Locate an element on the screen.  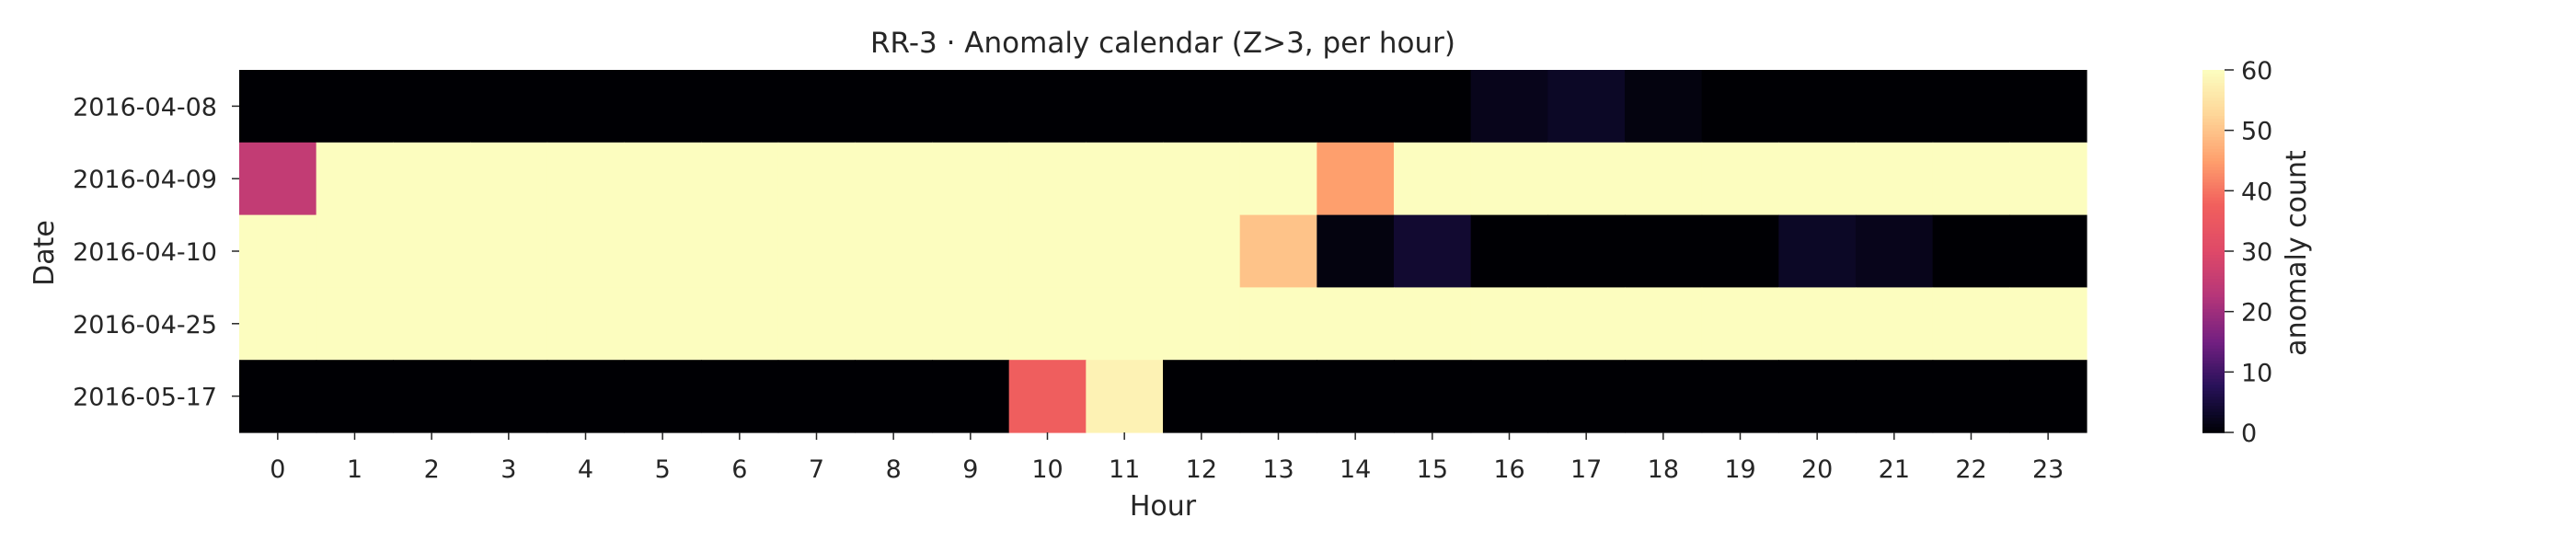
x-tick-label: 5 is located at coordinates (663, 469).